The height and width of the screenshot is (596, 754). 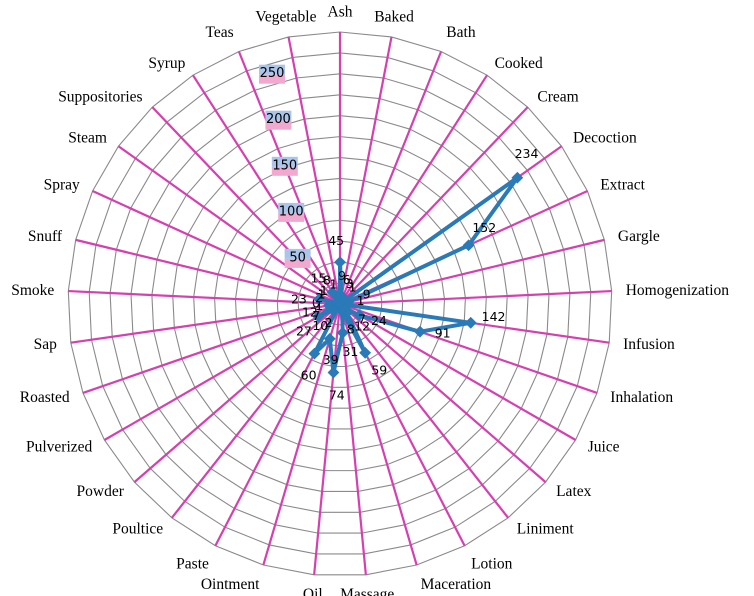 I want to click on category-label-baked: Baked, so click(x=394, y=17).